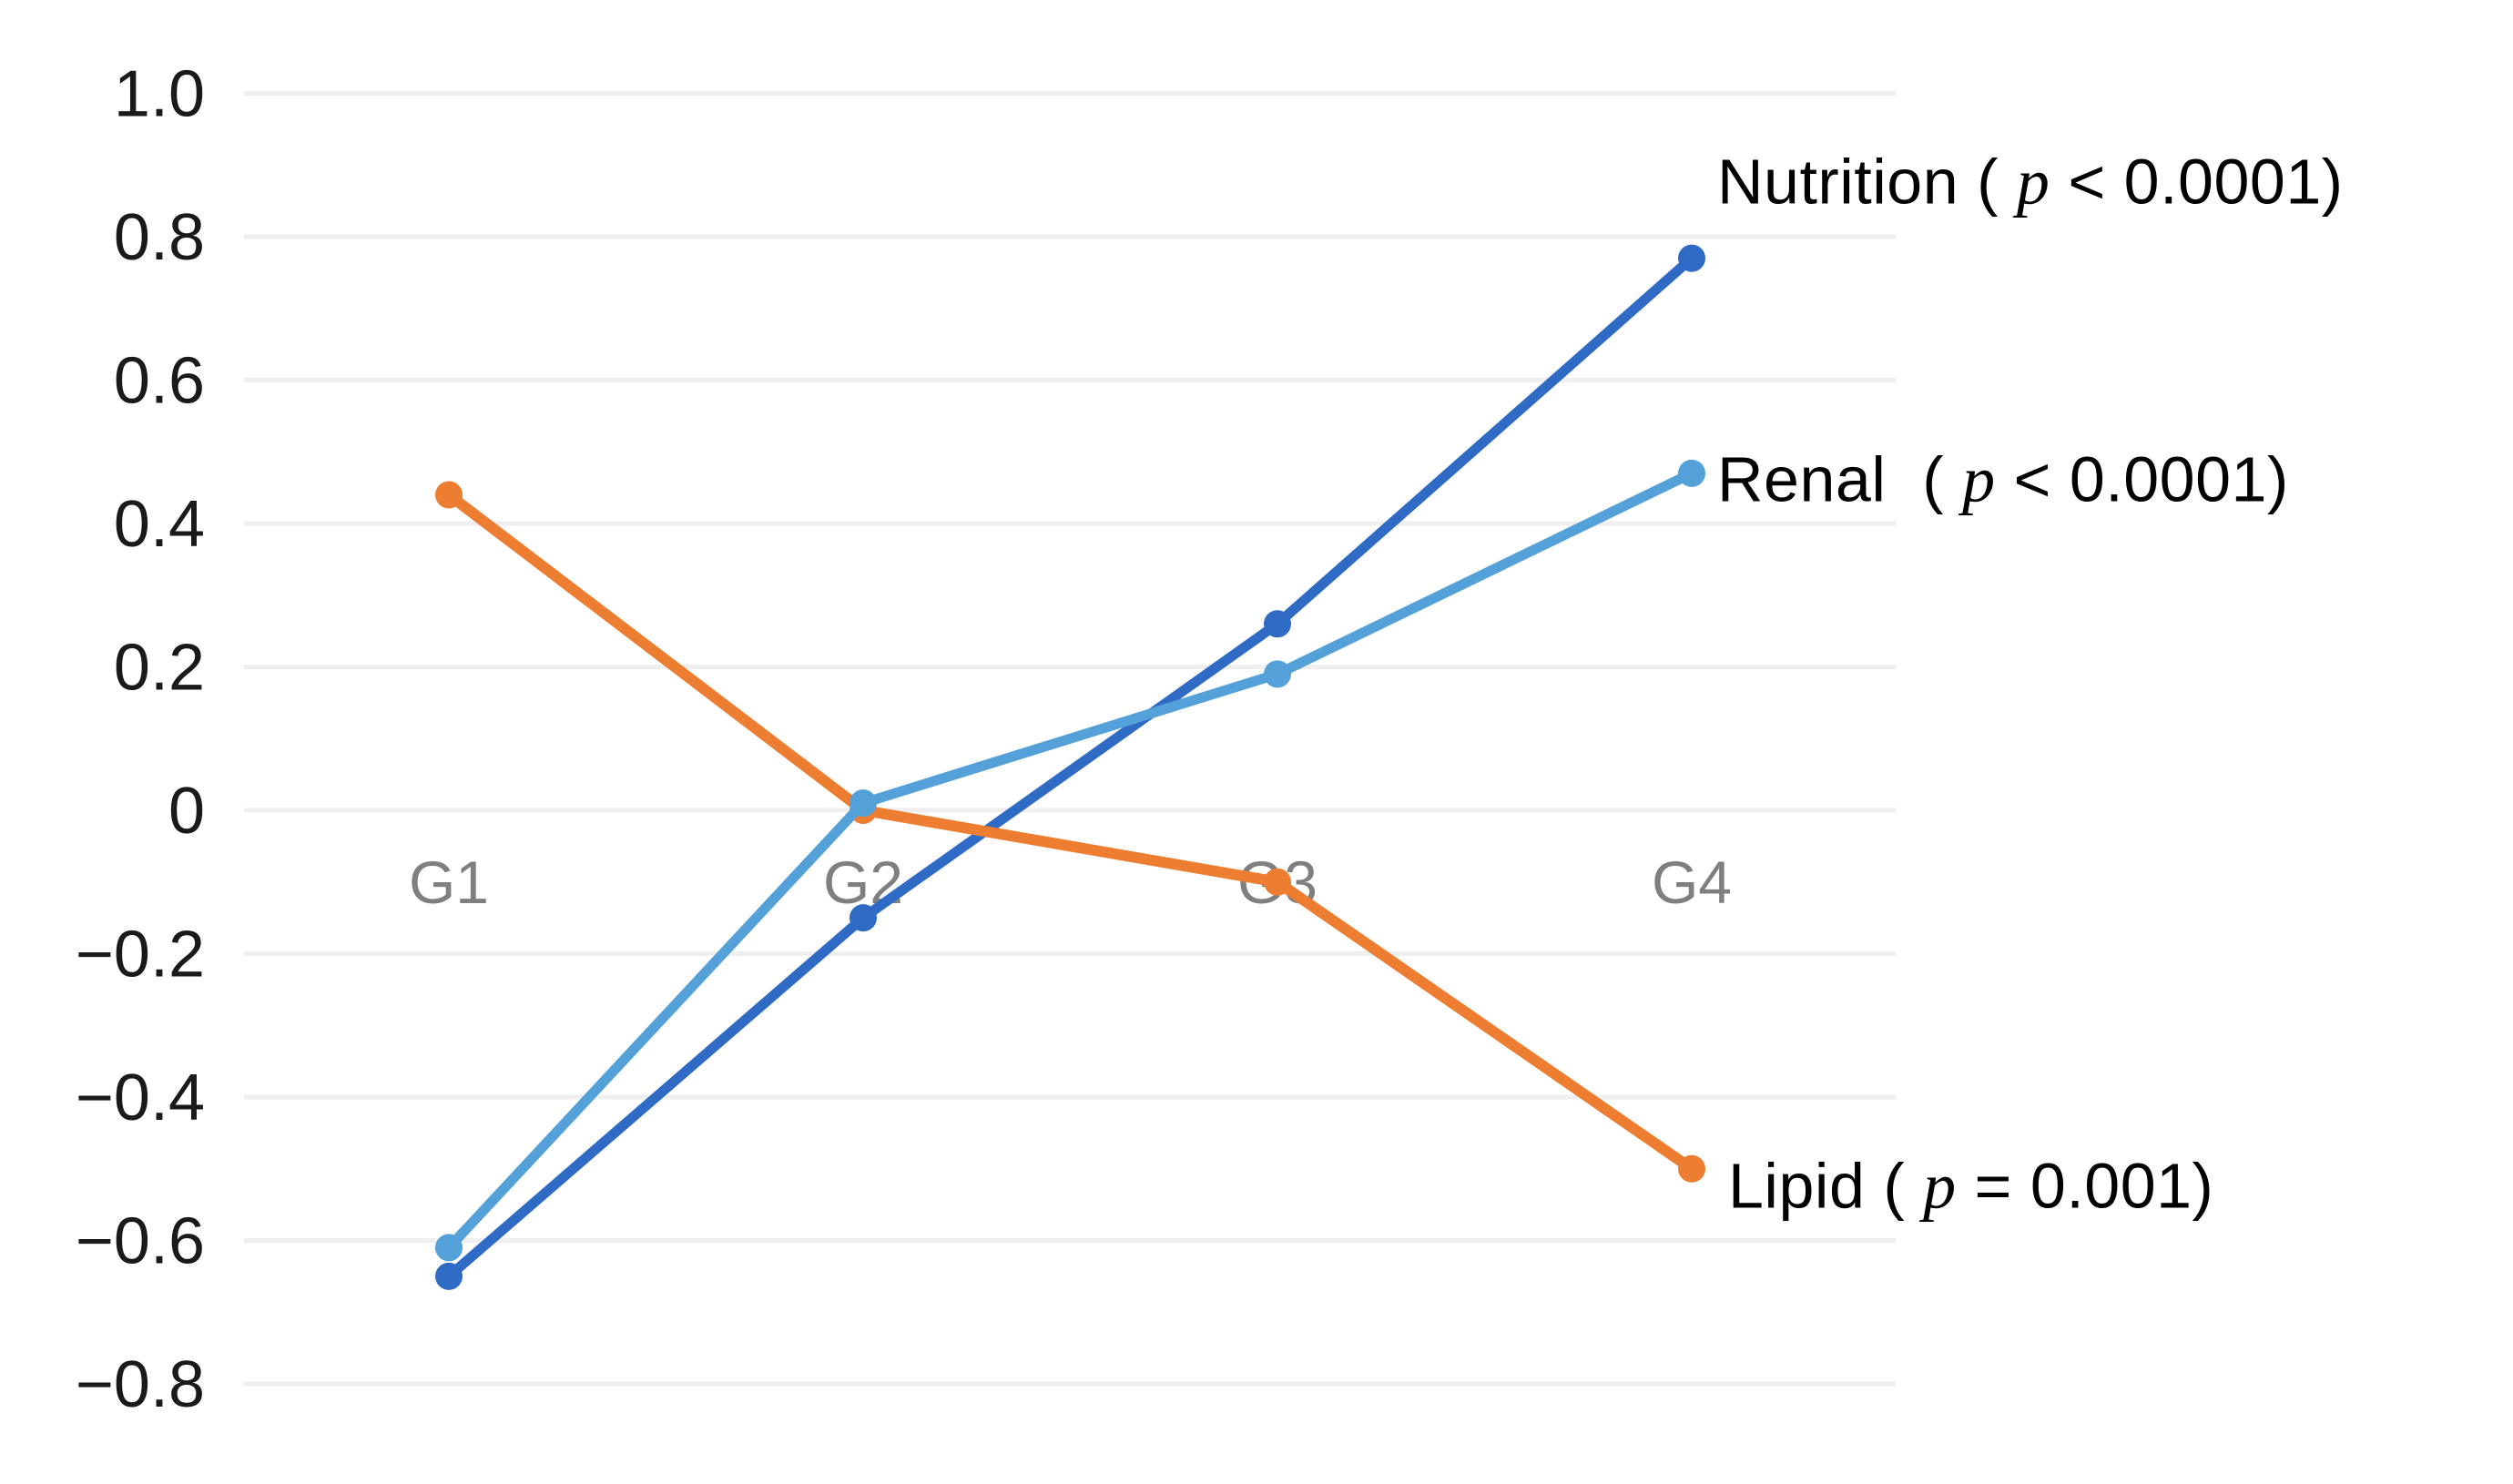 This screenshot has width=2513, height=1484. I want to click on x-axis-category-label: G1, so click(449, 882).